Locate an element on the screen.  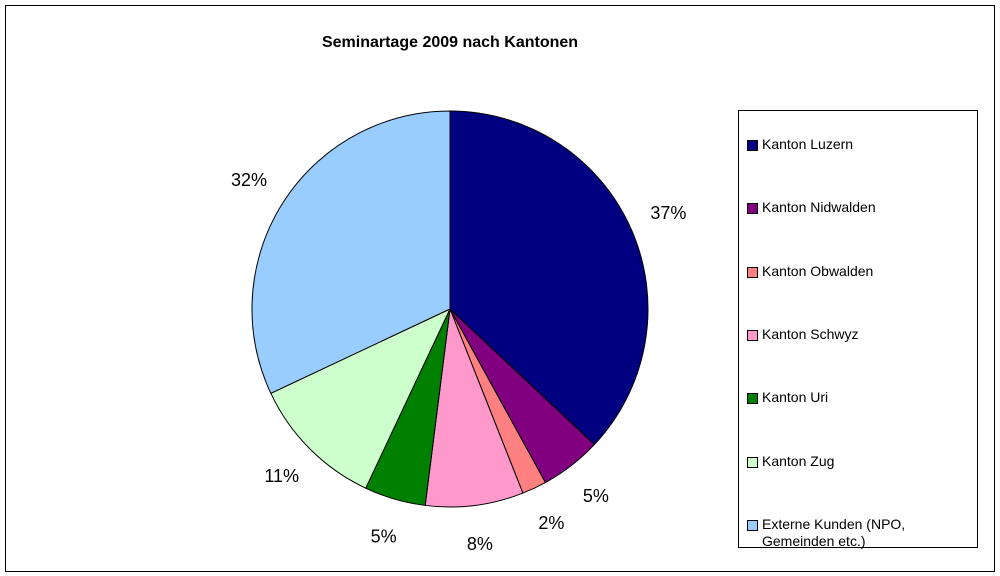
legend-label: Kanton Luzern is located at coordinates (808, 144).